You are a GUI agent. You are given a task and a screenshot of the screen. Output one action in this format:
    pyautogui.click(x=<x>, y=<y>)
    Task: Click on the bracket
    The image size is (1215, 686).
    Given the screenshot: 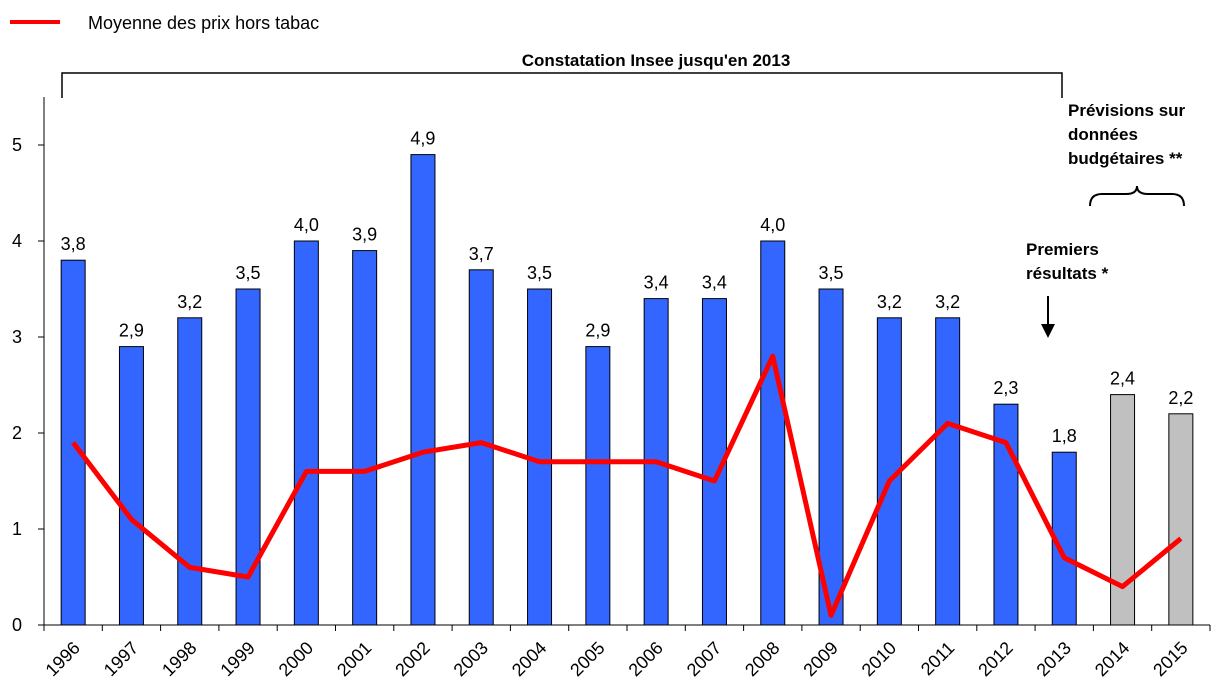 What is the action you would take?
    pyautogui.click(x=562, y=85)
    